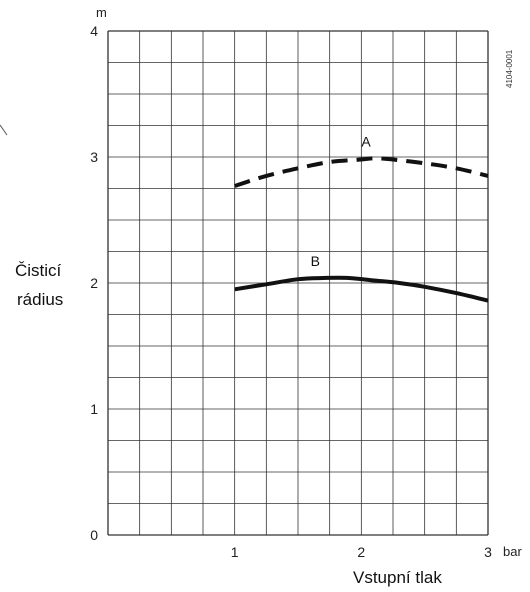 The image size is (530, 592). What do you see at coordinates (397, 577) in the screenshot?
I see `x-axis-title: Vstupní tlak` at bounding box center [397, 577].